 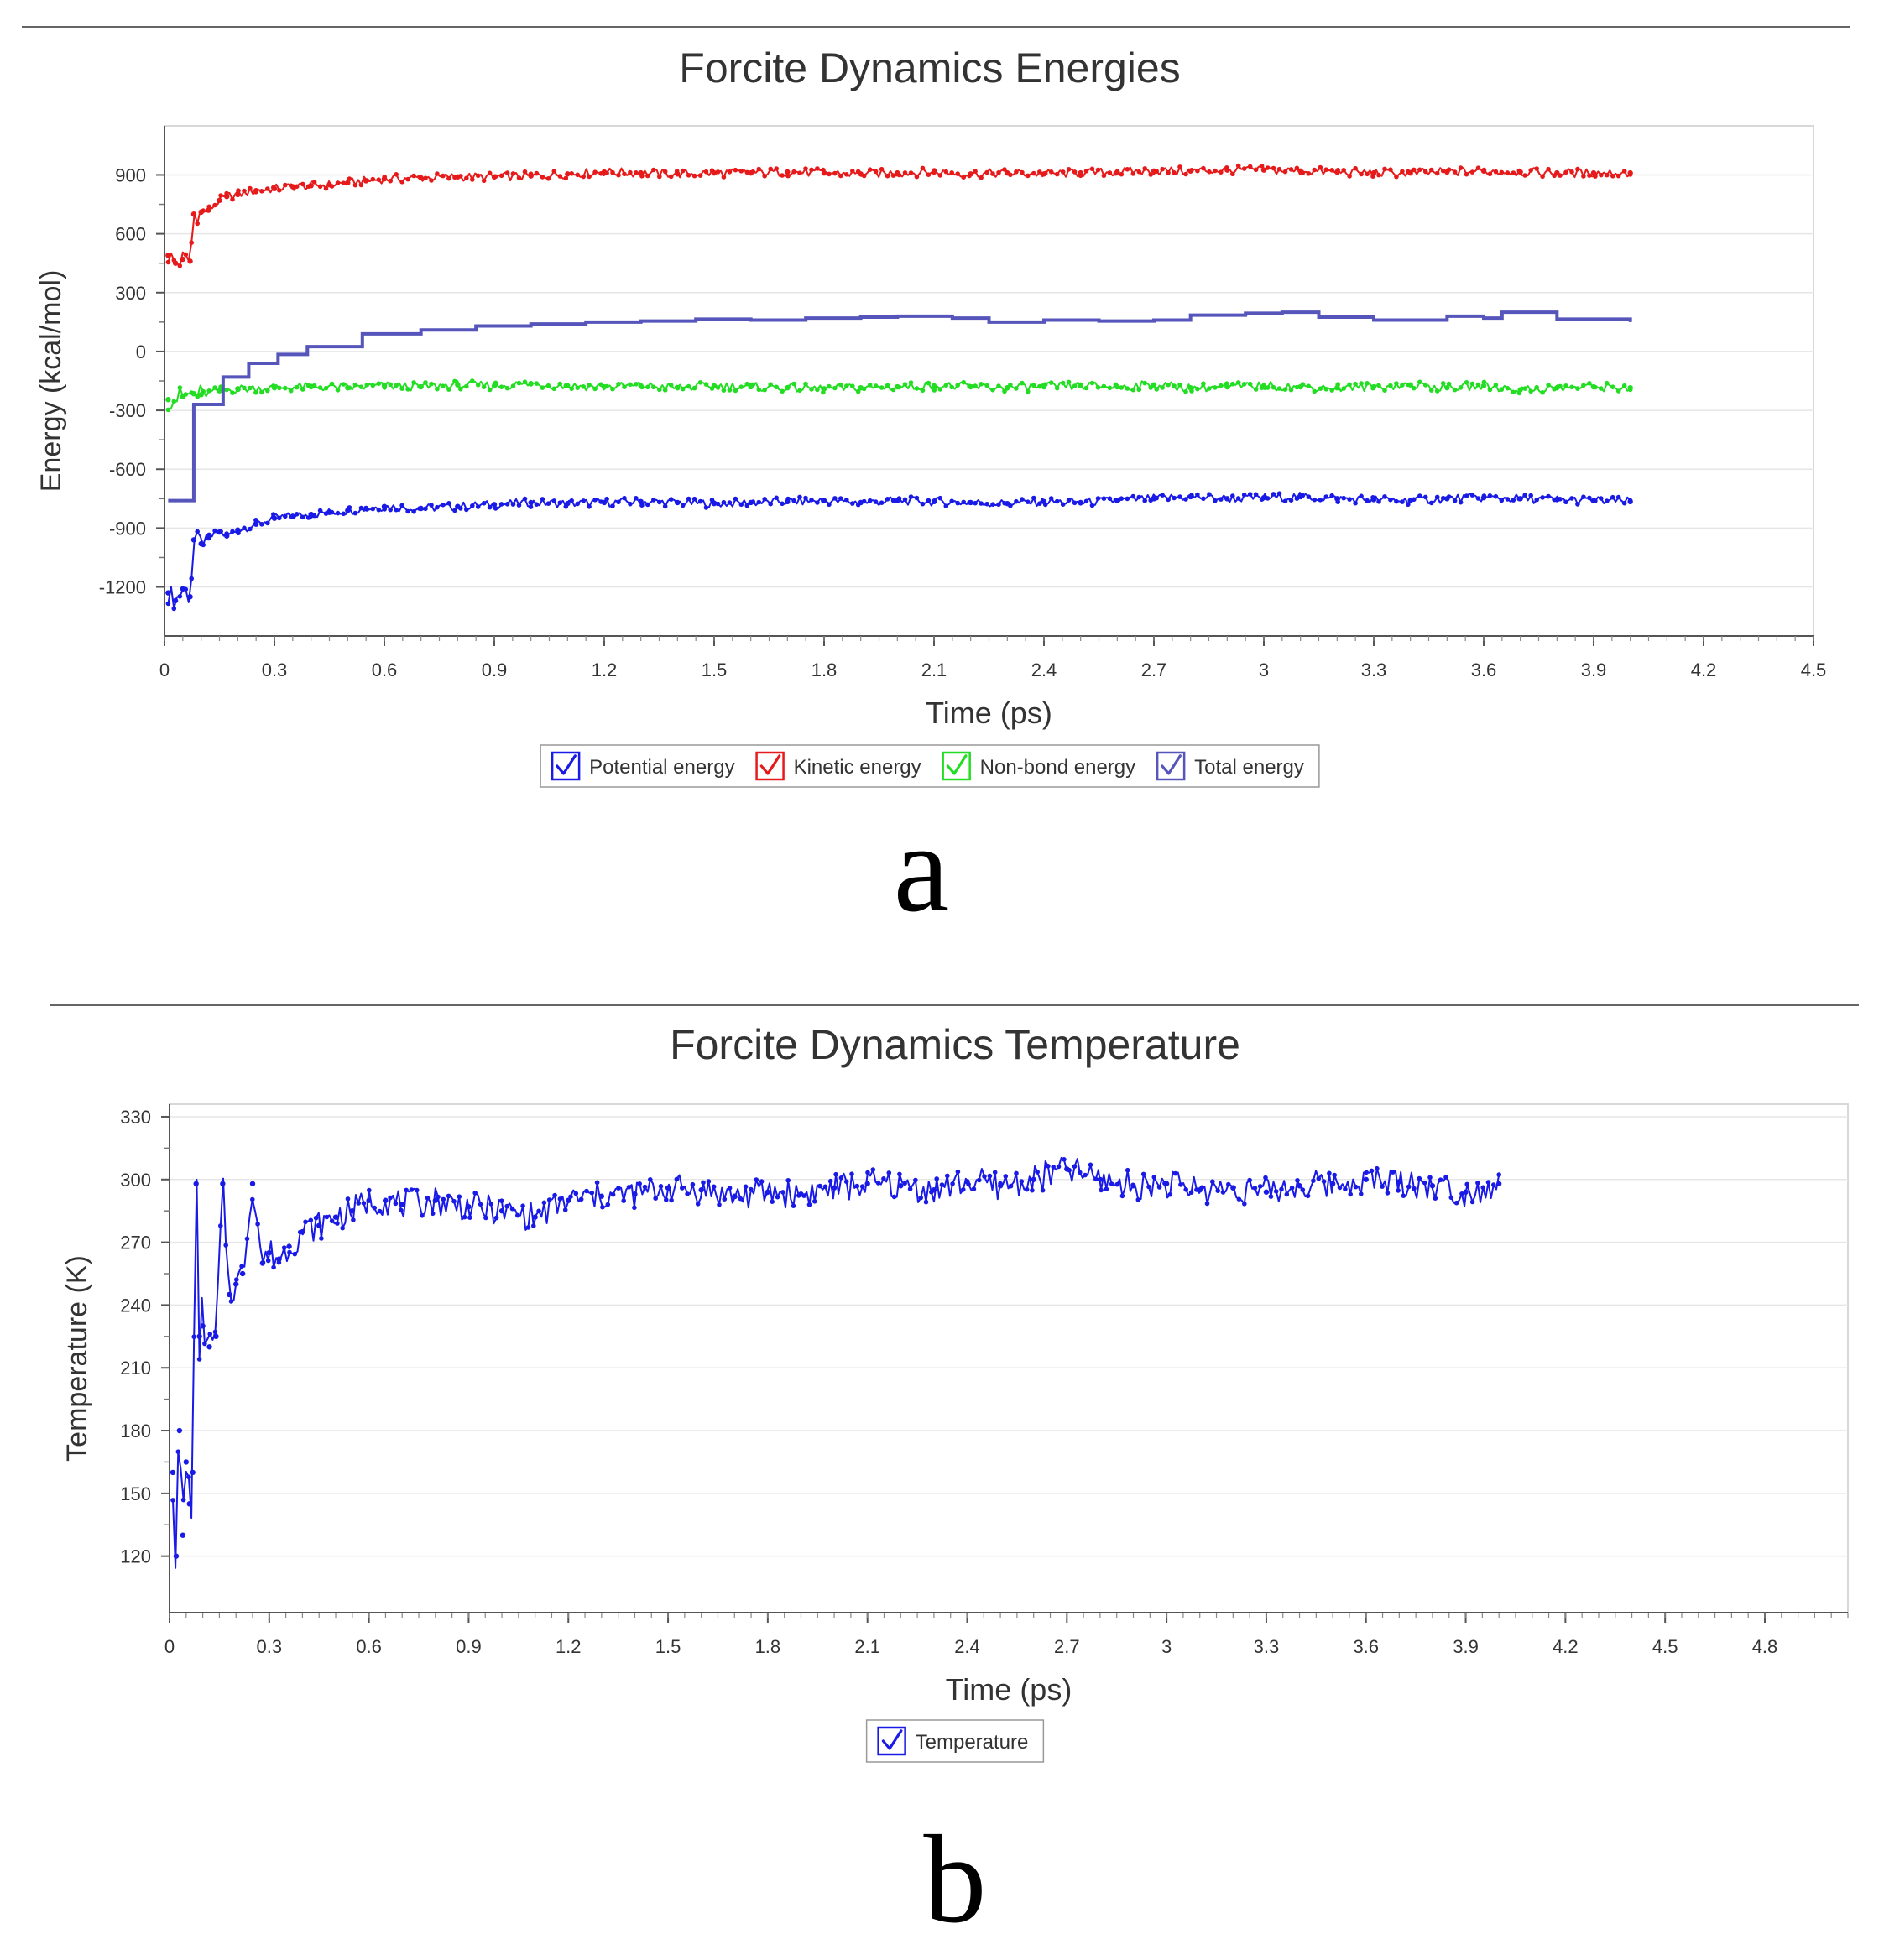 What do you see at coordinates (1009, 1690) in the screenshot?
I see `x-axis-label: Time (ps)` at bounding box center [1009, 1690].